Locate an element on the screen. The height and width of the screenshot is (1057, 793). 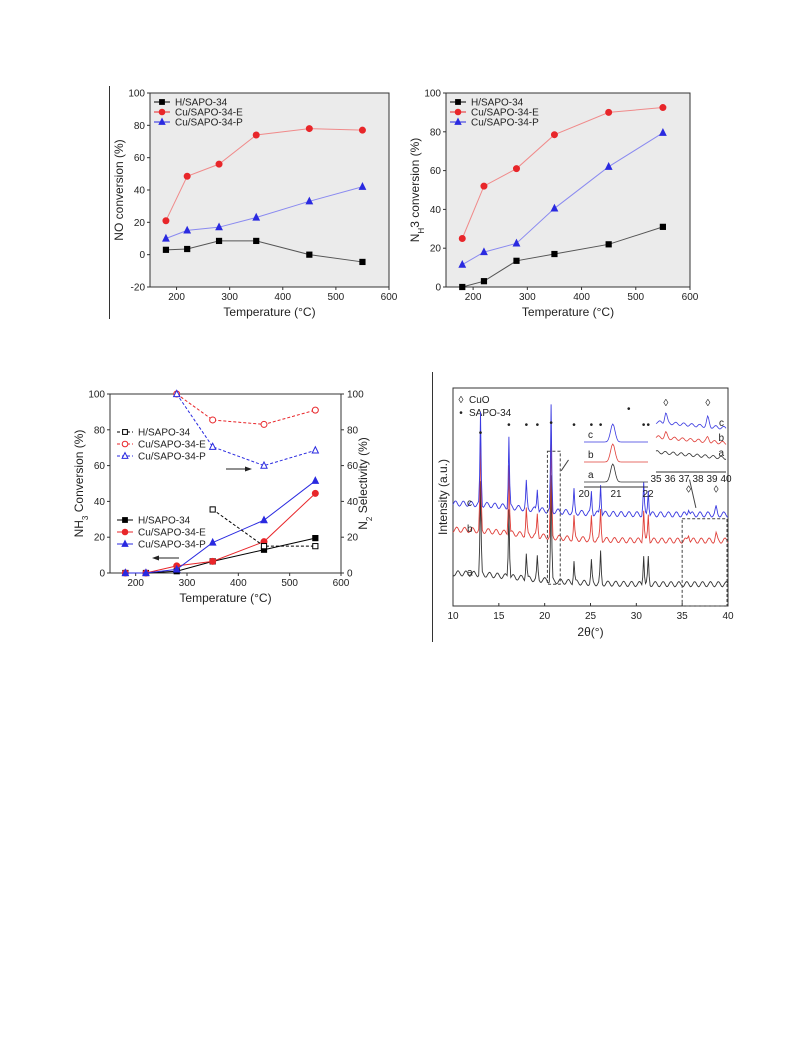
inset2-tick-label: 40 is located at coordinates (726, 479).